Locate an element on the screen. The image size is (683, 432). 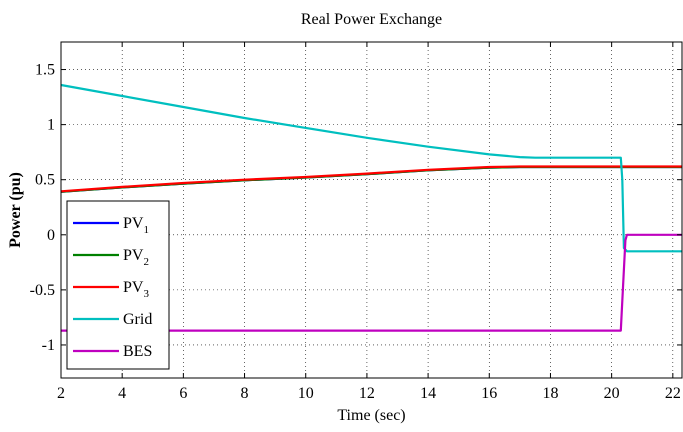
x-tick-label: 2 is located at coordinates (61, 393).